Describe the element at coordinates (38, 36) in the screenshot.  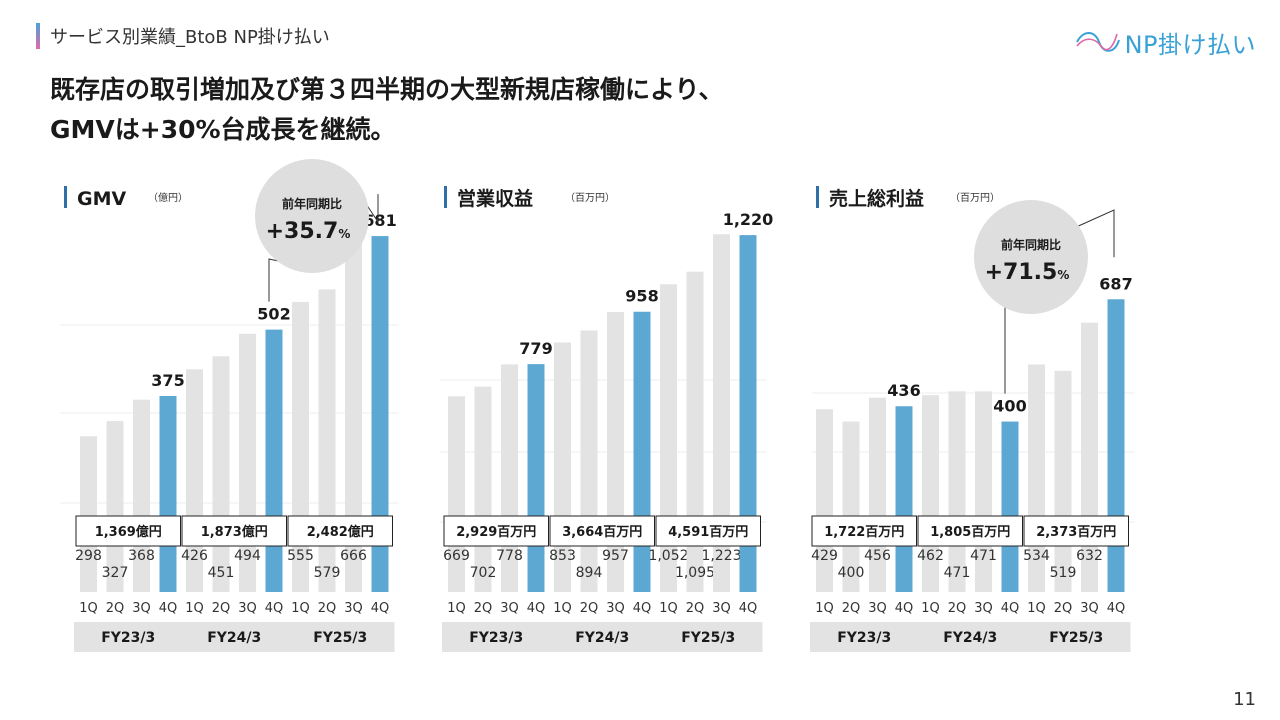
I see `section-accent-bar` at that location.